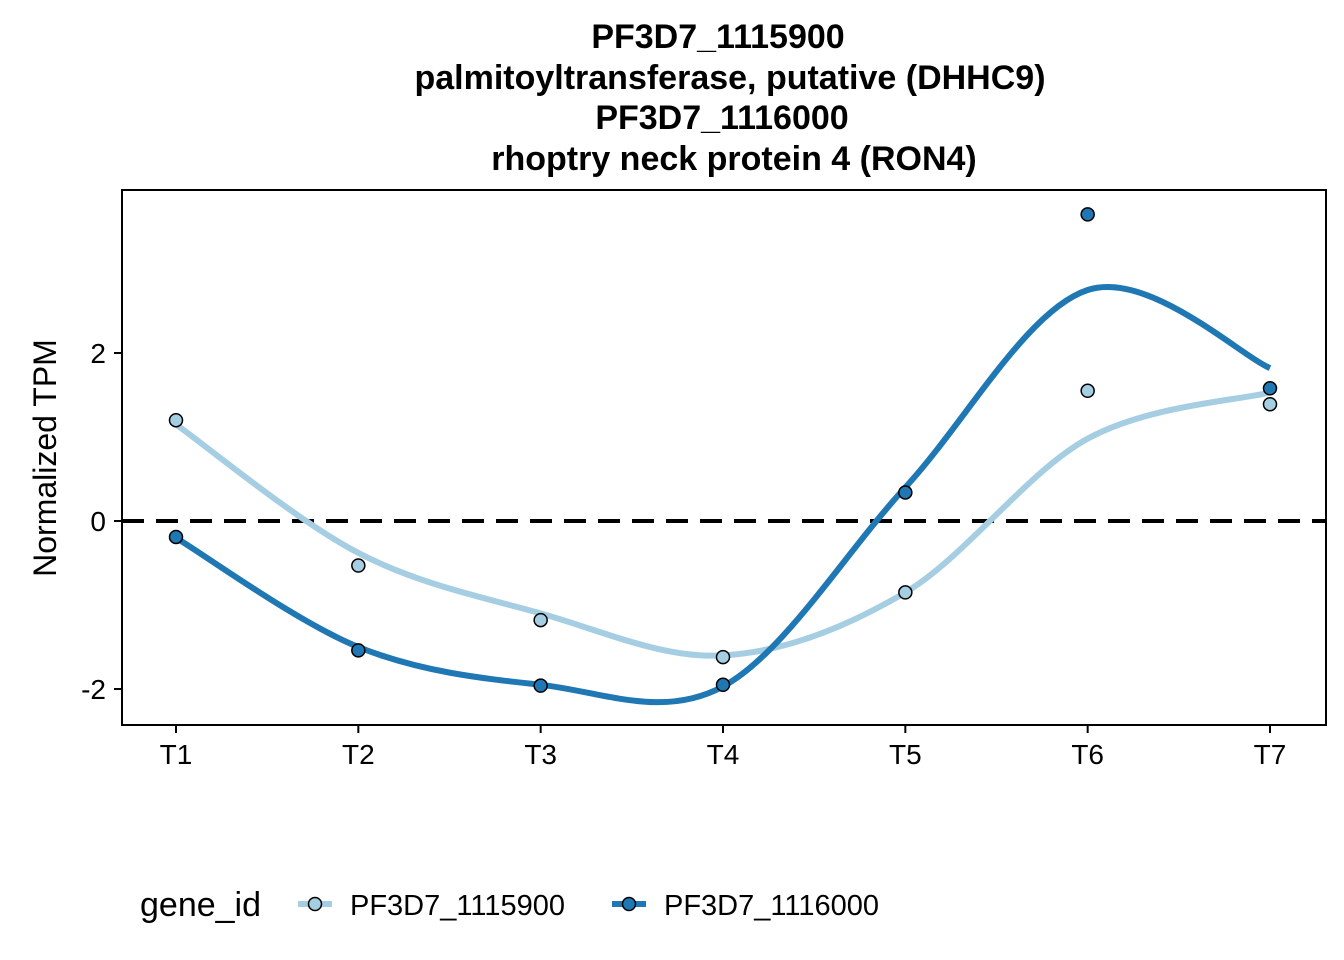  I want to click on title-line-3: PF3D7_1116000, so click(721, 118).